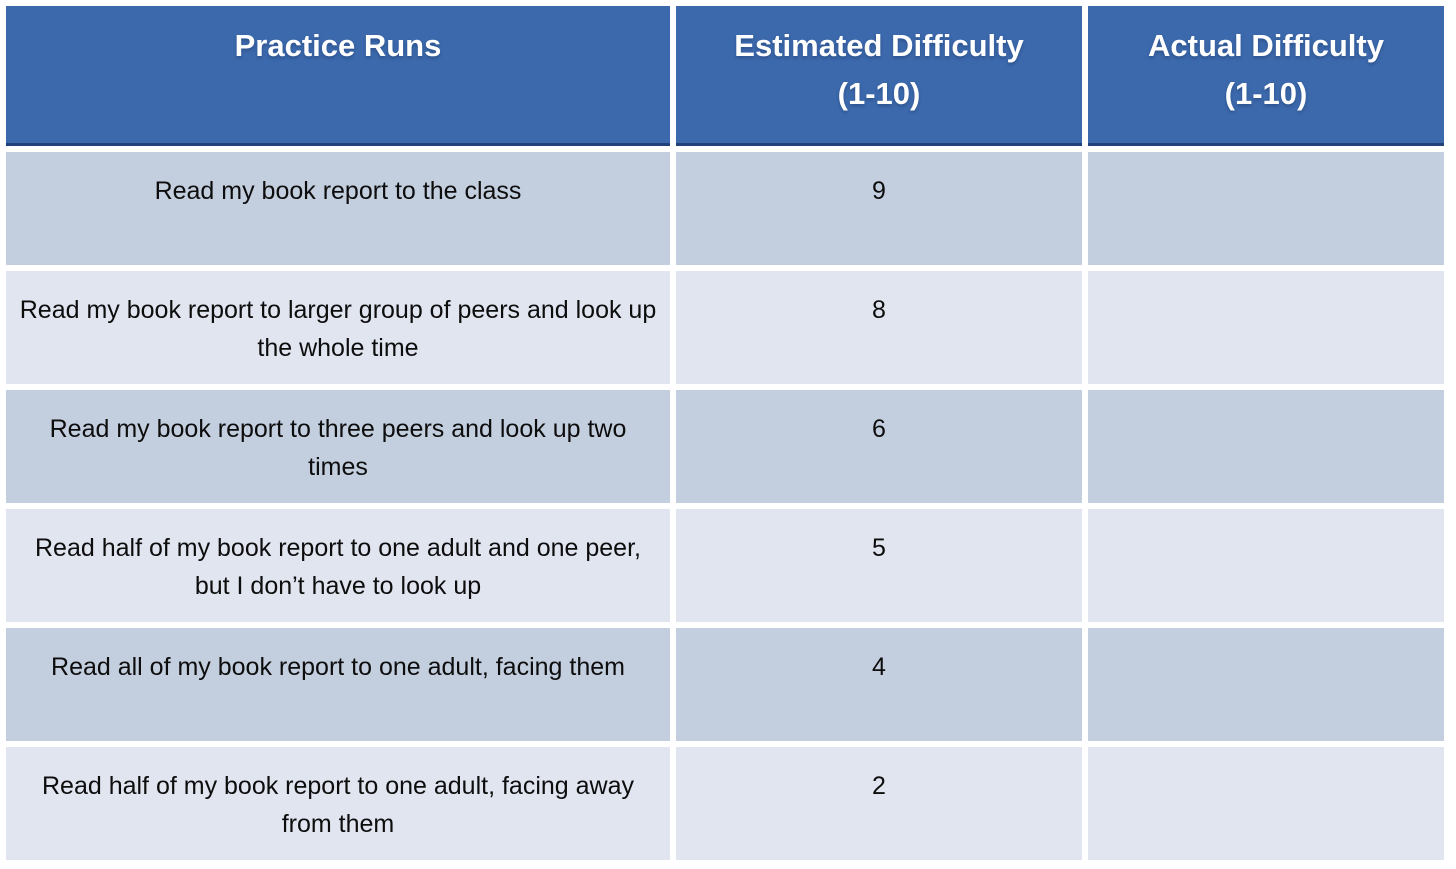  I want to click on header-label: Practice Runs, so click(338, 45).